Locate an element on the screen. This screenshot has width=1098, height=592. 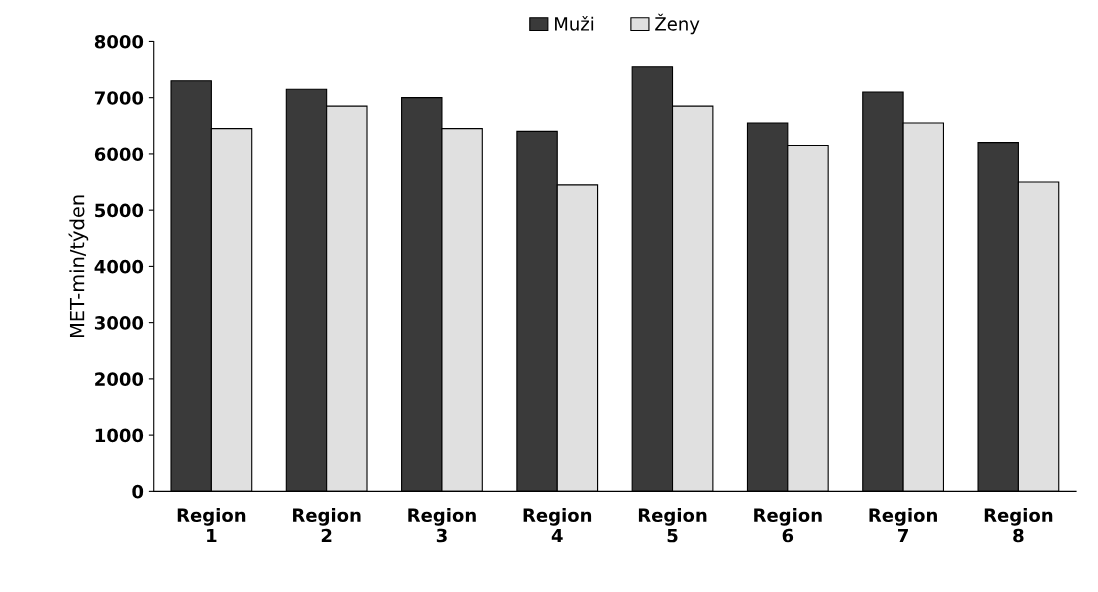
x-tick-label: Region 2 is located at coordinates (327, 525).